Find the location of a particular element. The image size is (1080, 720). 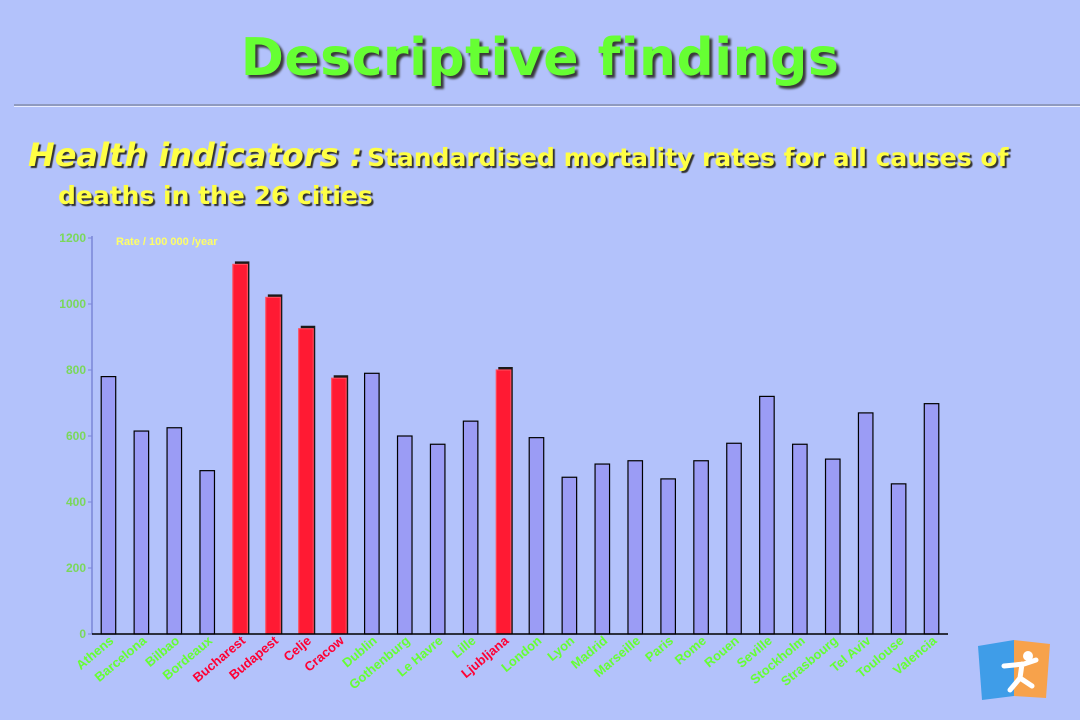

bar-bilbao is located at coordinates (174, 531).